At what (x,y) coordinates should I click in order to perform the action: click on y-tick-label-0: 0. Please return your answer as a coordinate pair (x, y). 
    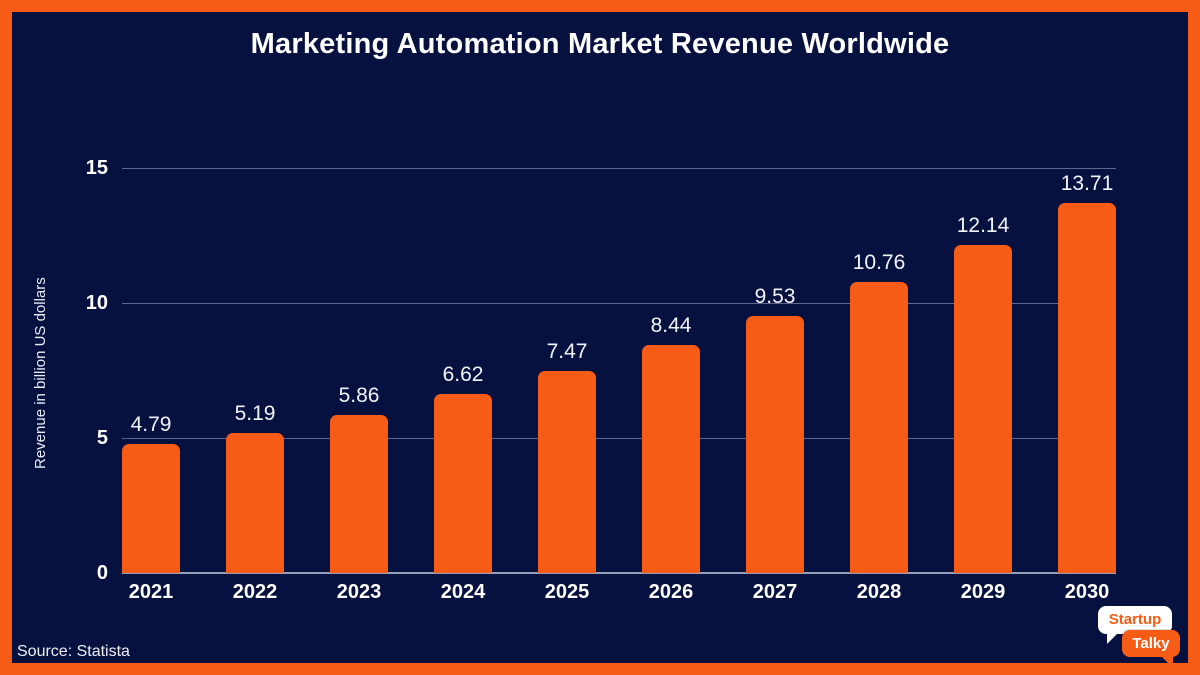
    Looking at the image, I should click on (102, 573).